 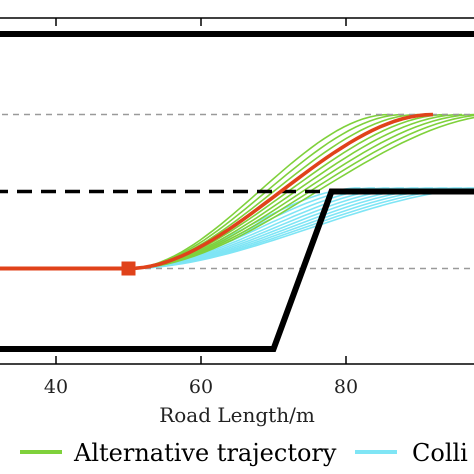 I want to click on legend-label-1: Colli, so click(x=440, y=453).